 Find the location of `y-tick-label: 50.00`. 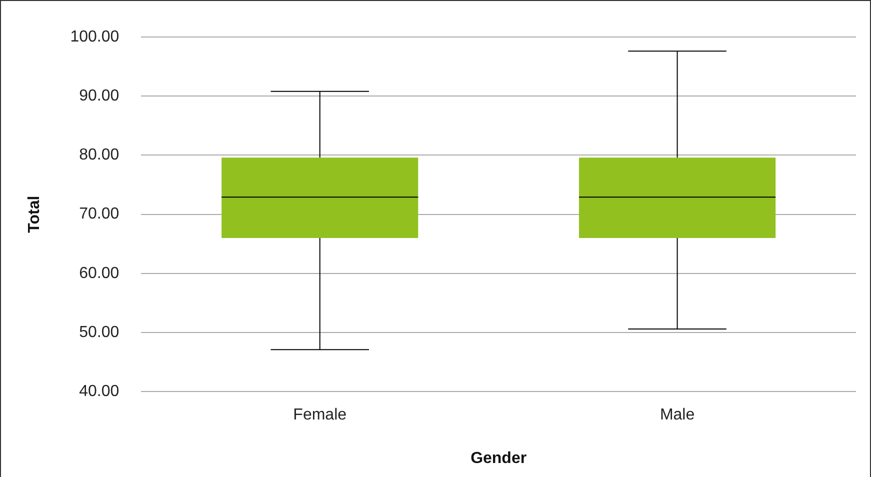

y-tick-label: 50.00 is located at coordinates (99, 332).